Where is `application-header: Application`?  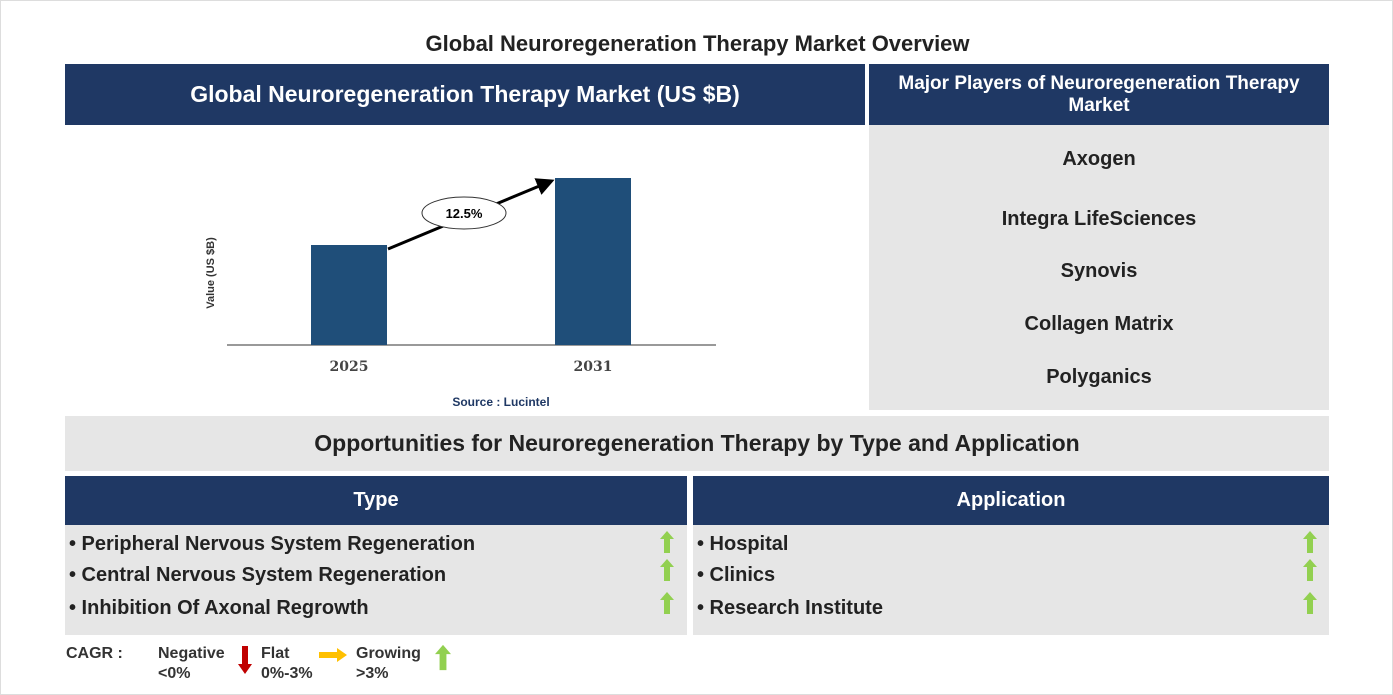 application-header: Application is located at coordinates (1011, 500).